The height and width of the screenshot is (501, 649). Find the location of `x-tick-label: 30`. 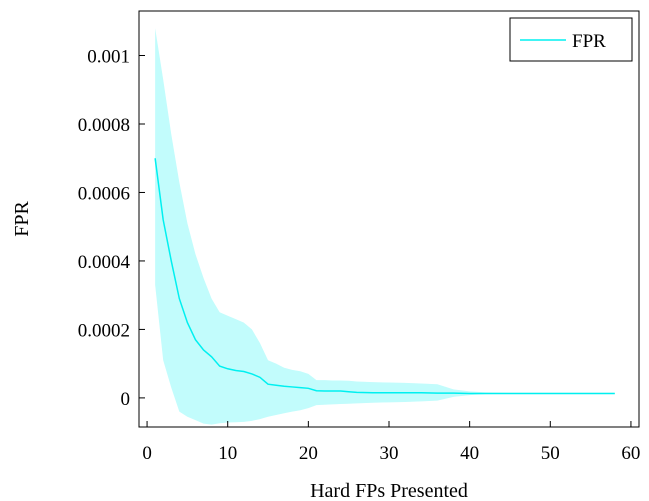

x-tick-label: 30 is located at coordinates (389, 453).